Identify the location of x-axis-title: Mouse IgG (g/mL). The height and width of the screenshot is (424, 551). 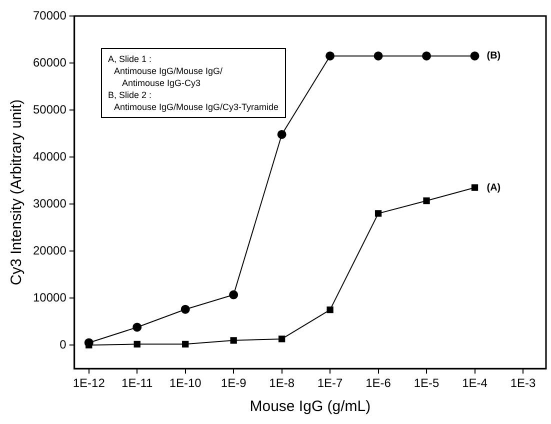
(310, 407).